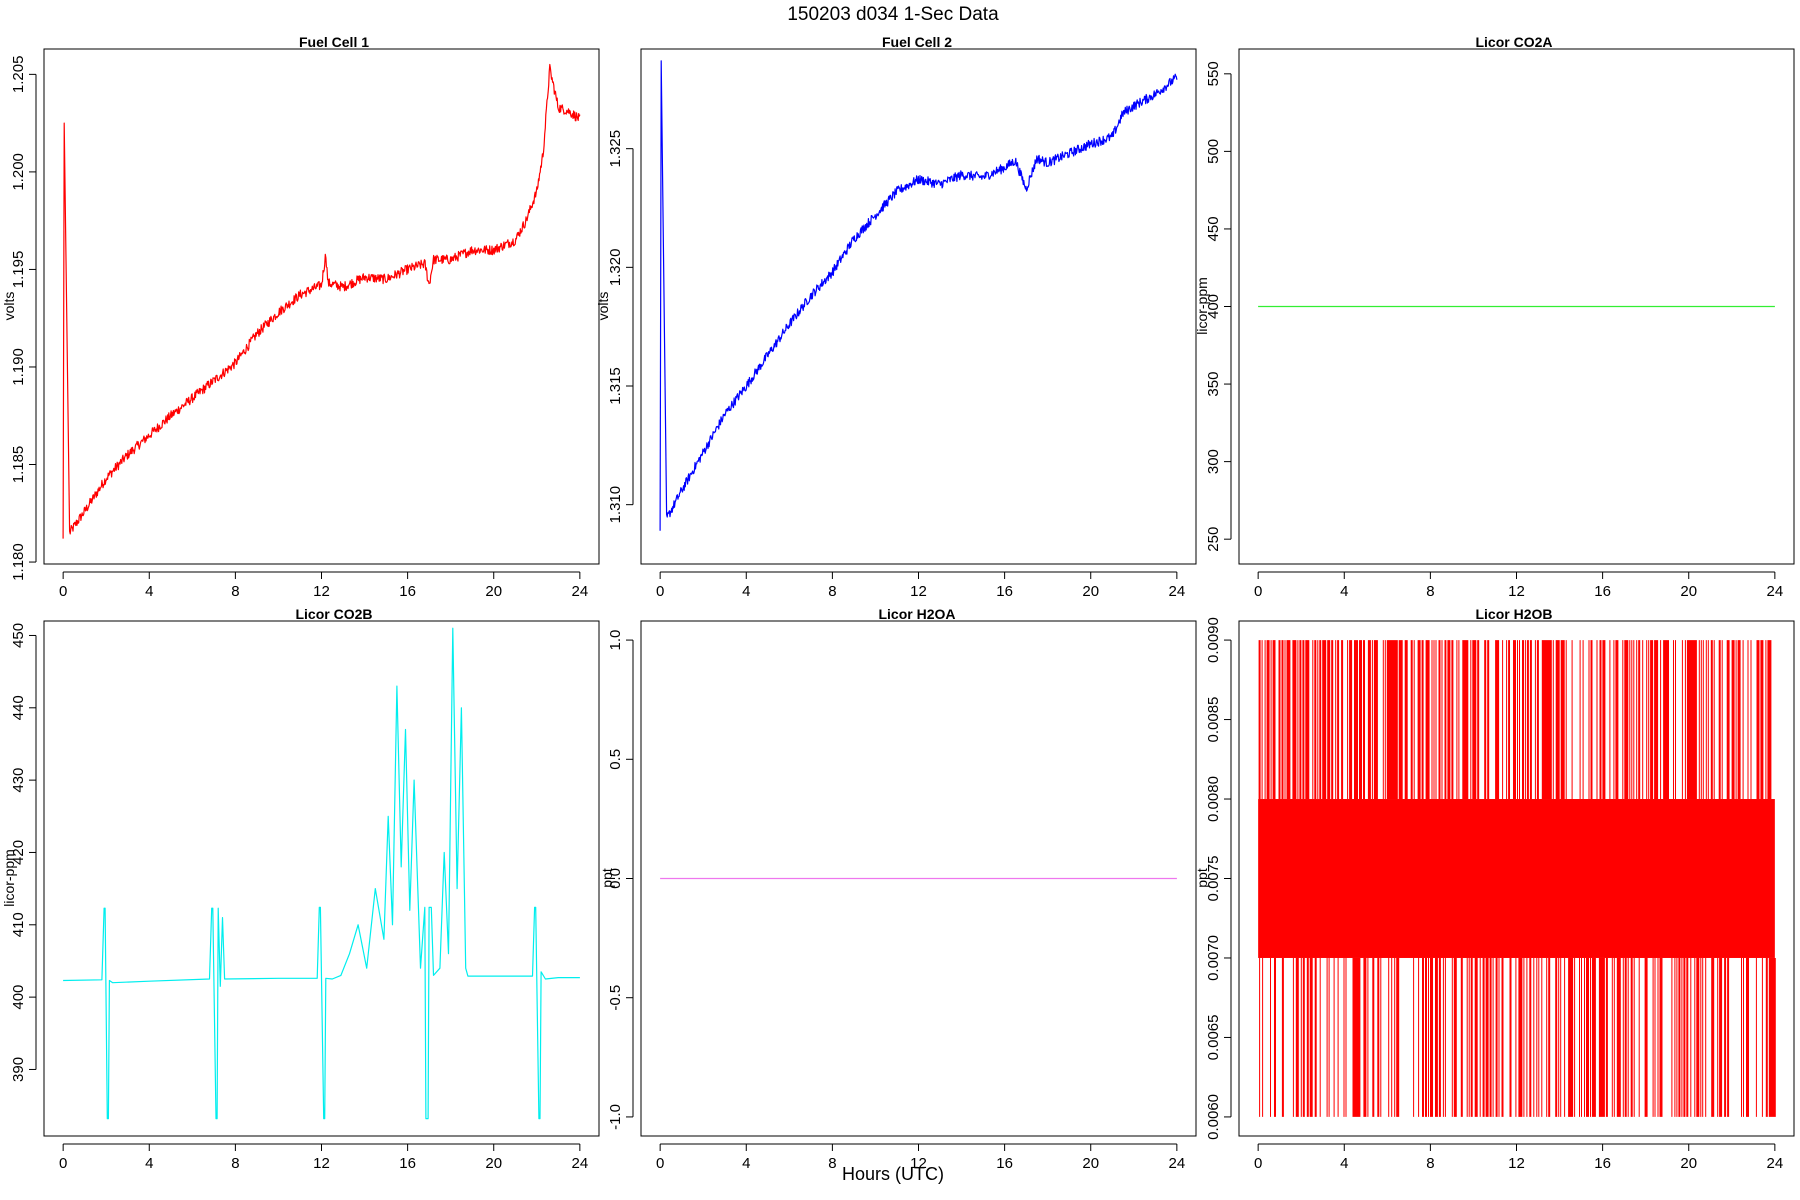 Image resolution: width=1800 pixels, height=1200 pixels. I want to click on y-tick-label: 1.185, so click(18, 465).